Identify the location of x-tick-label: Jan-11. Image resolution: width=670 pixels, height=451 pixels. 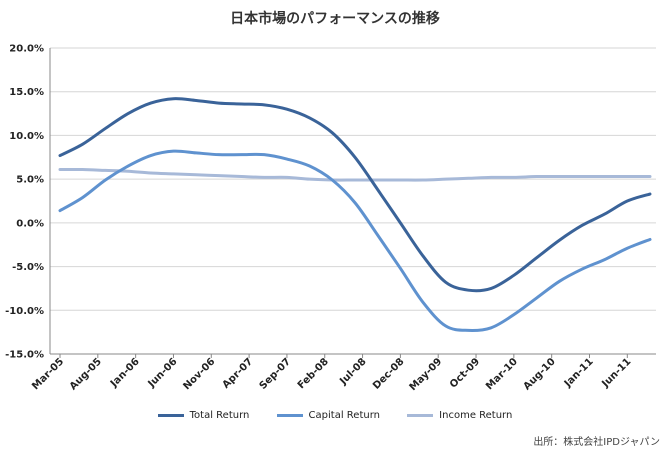
(579, 373).